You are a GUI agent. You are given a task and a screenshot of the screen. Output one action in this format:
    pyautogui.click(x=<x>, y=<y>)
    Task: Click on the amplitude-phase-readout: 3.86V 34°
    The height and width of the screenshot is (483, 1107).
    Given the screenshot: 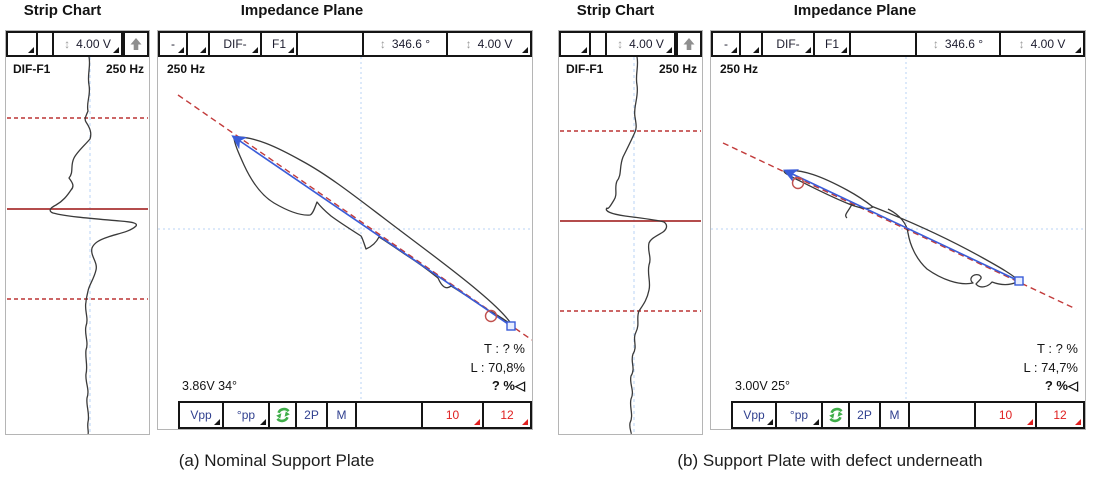 What is the action you would take?
    pyautogui.click(x=210, y=386)
    